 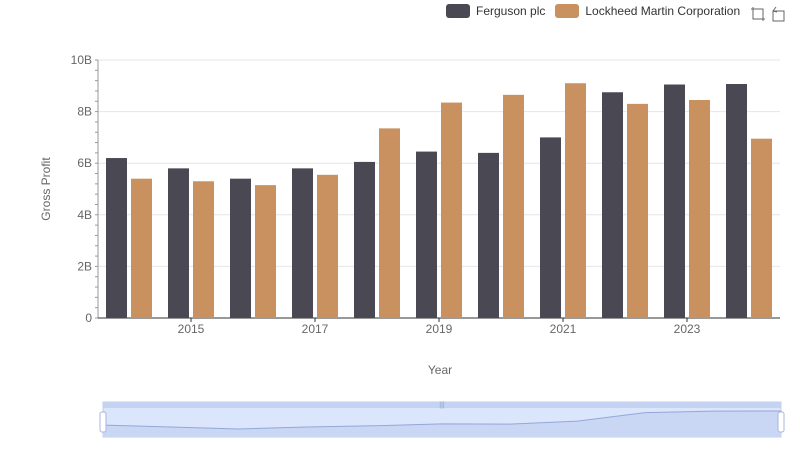 I want to click on y-tick-label: 6B, so click(x=84, y=163).